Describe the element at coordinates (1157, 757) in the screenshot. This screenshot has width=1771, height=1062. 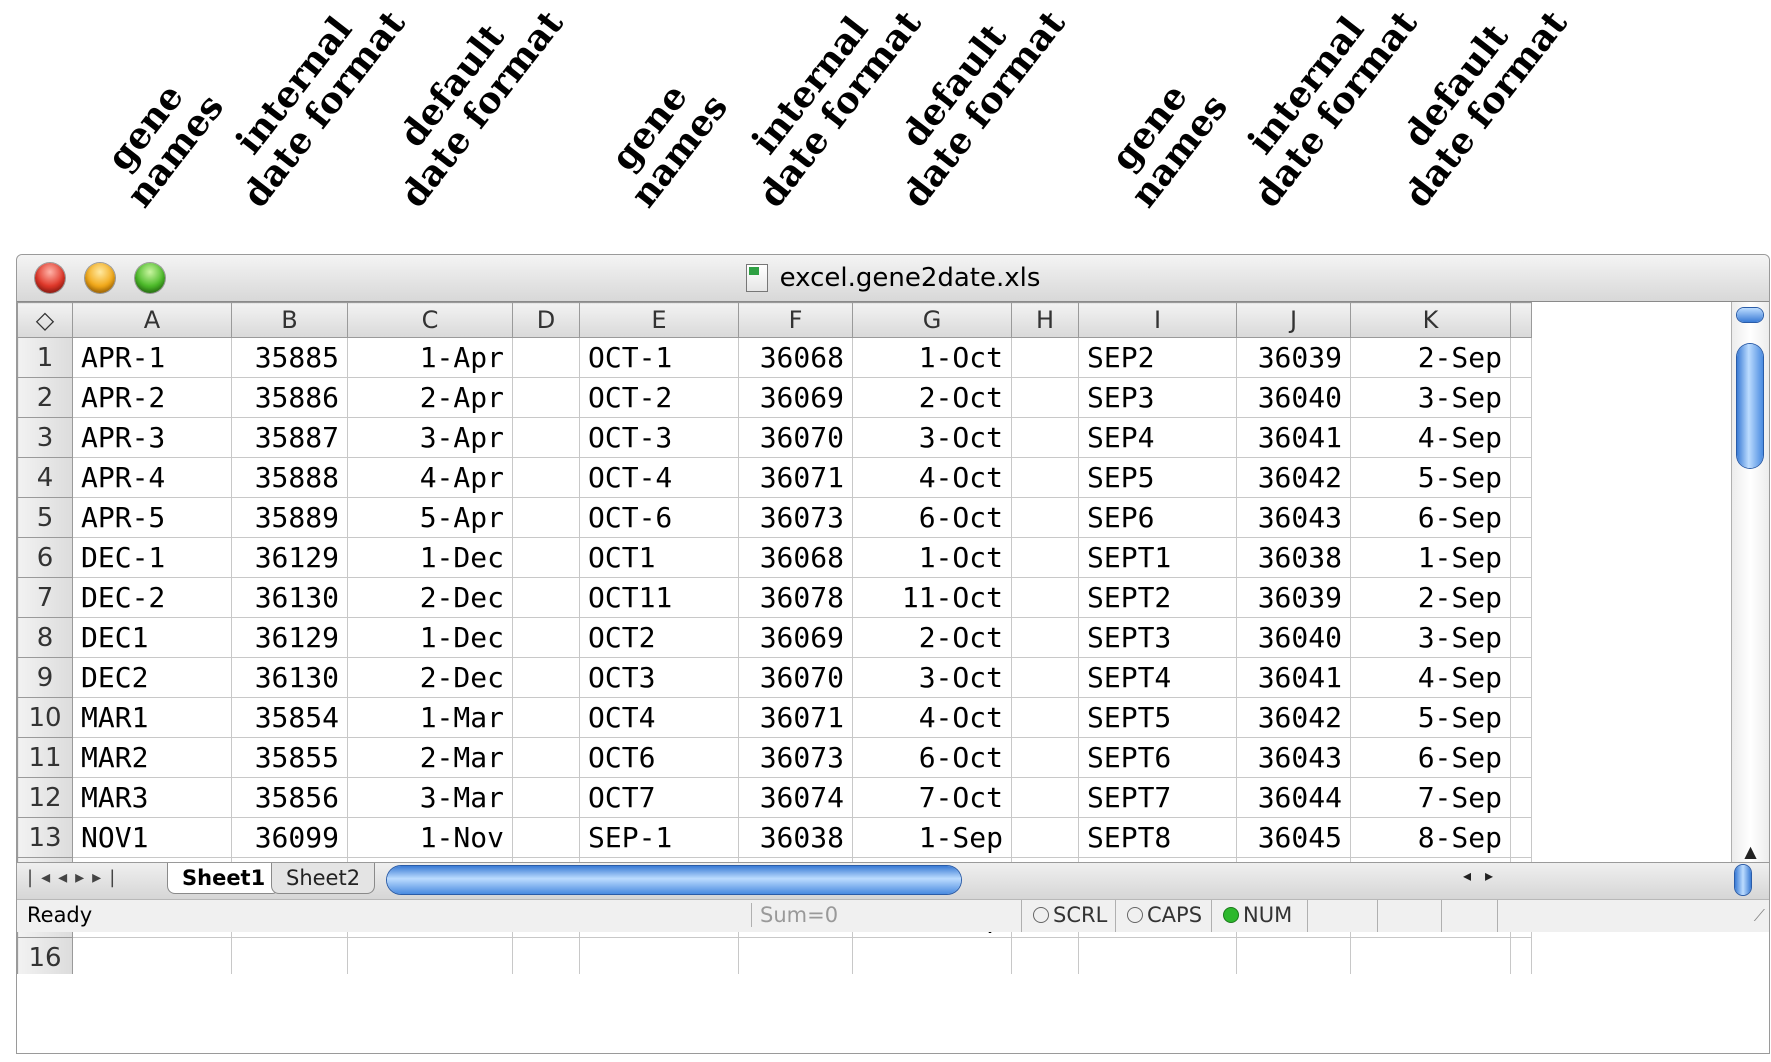
I see `cell-i: SEPT6` at that location.